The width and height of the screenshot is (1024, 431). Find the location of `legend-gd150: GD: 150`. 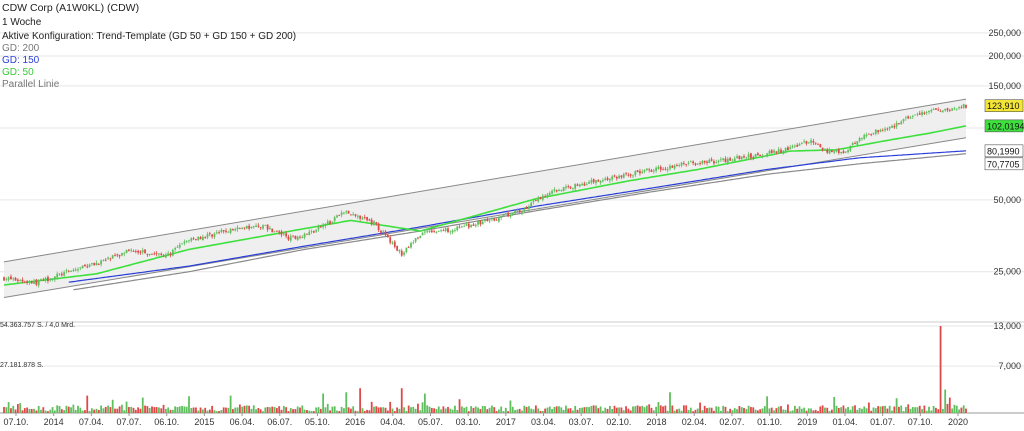

legend-gd150: GD: 150 is located at coordinates (21, 60).